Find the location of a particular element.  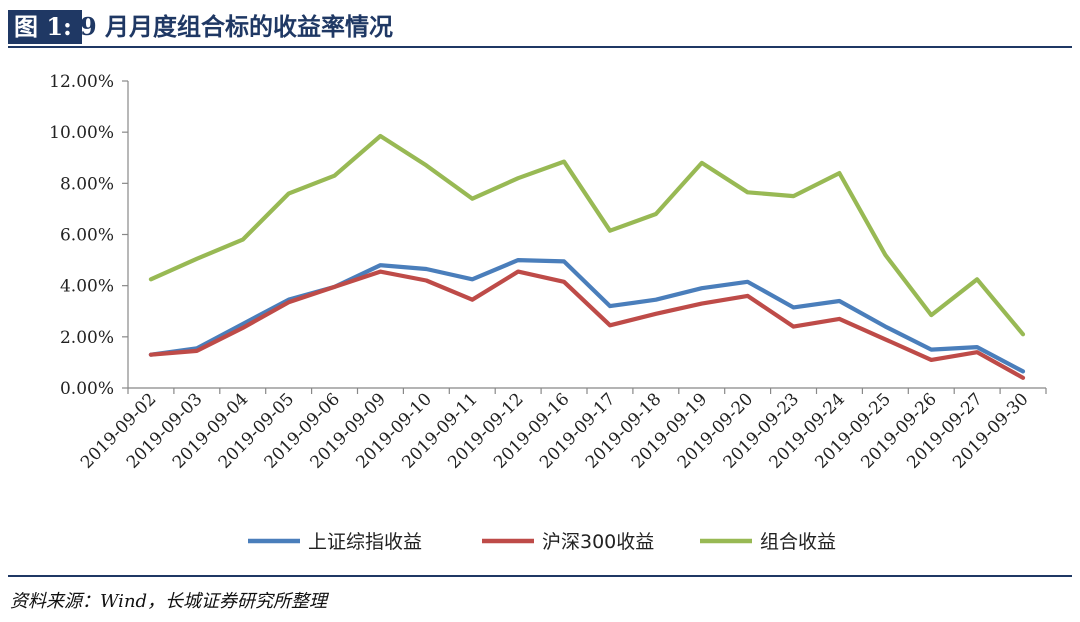

chart-legend: 上证综指收益 沪深300收益 组合收益 is located at coordinates (542, 542).